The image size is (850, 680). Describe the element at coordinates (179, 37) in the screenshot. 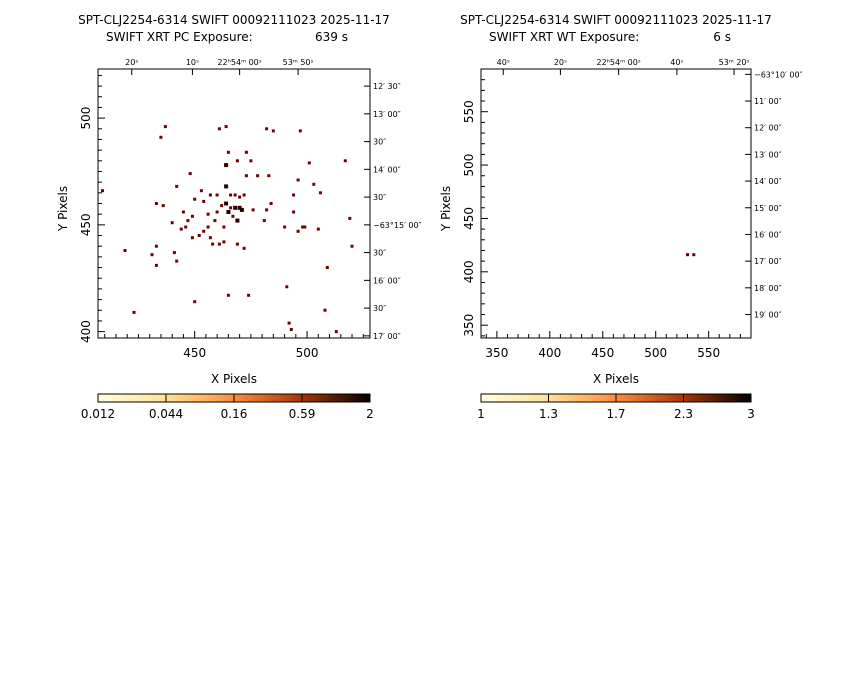

I see `exposure-label: SWIFT XRT PC Exposure:` at that location.